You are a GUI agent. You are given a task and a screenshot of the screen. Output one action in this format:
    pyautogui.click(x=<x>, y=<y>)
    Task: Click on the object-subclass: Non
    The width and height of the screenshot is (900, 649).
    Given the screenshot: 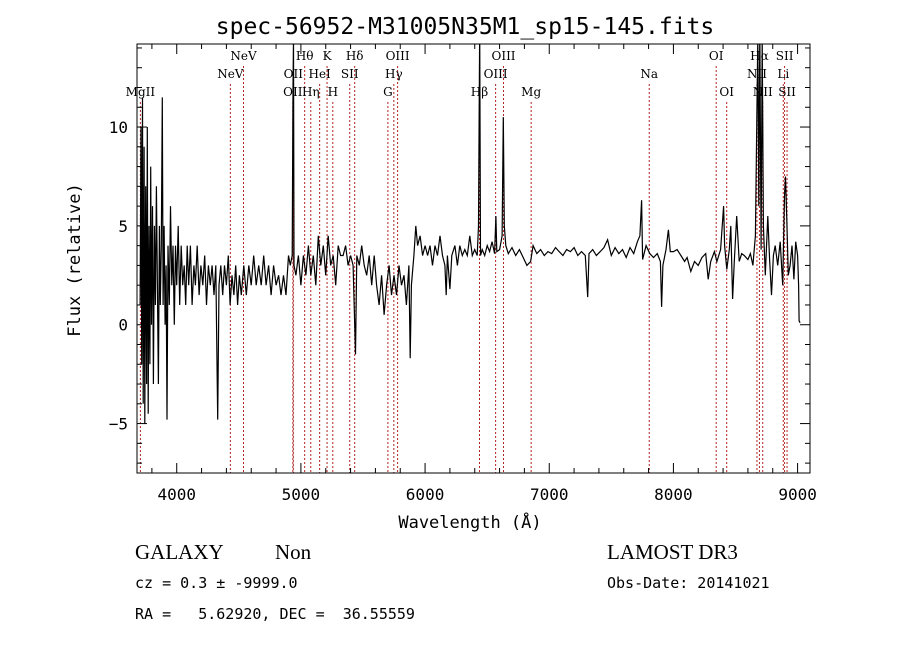 What is the action you would take?
    pyautogui.click(x=293, y=552)
    